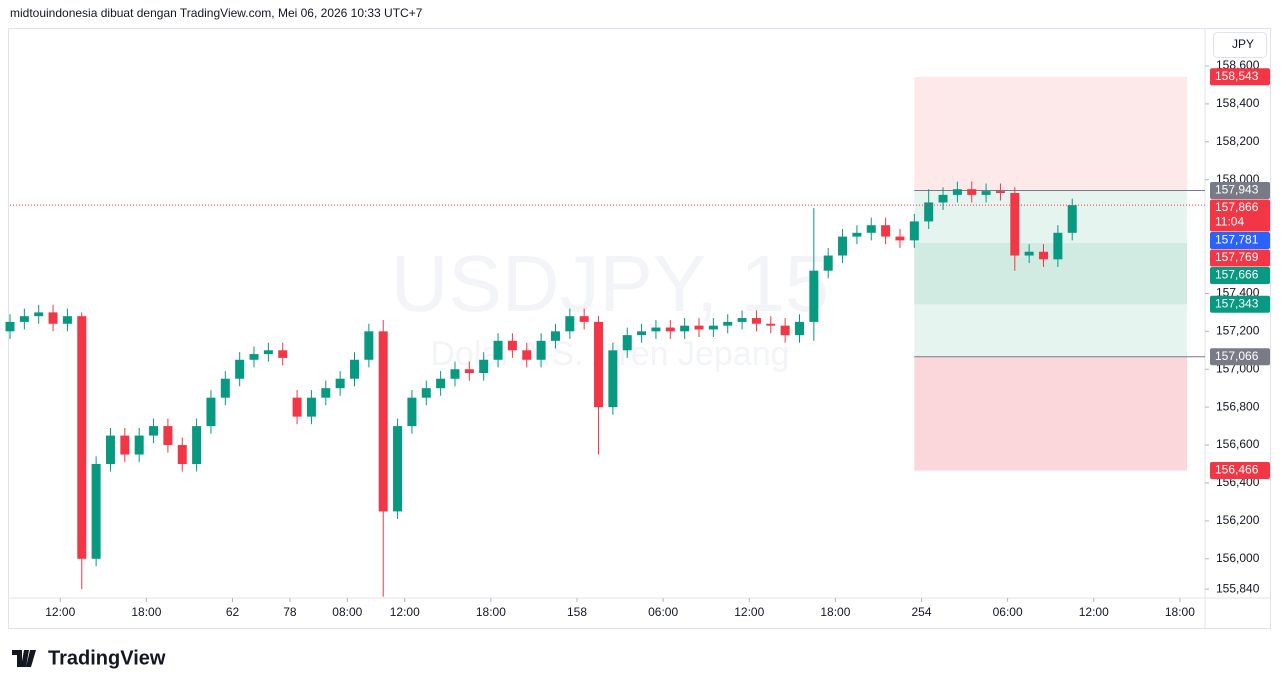 The width and height of the screenshot is (1281, 688). Describe the element at coordinates (24, 658) in the screenshot. I see `logo-icon` at that location.